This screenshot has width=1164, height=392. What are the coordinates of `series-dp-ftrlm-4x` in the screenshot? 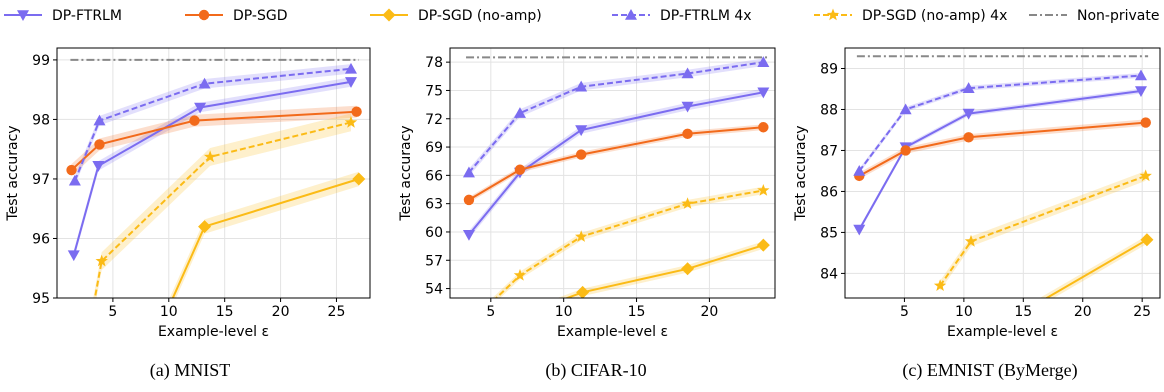 It's located at (616, 117).